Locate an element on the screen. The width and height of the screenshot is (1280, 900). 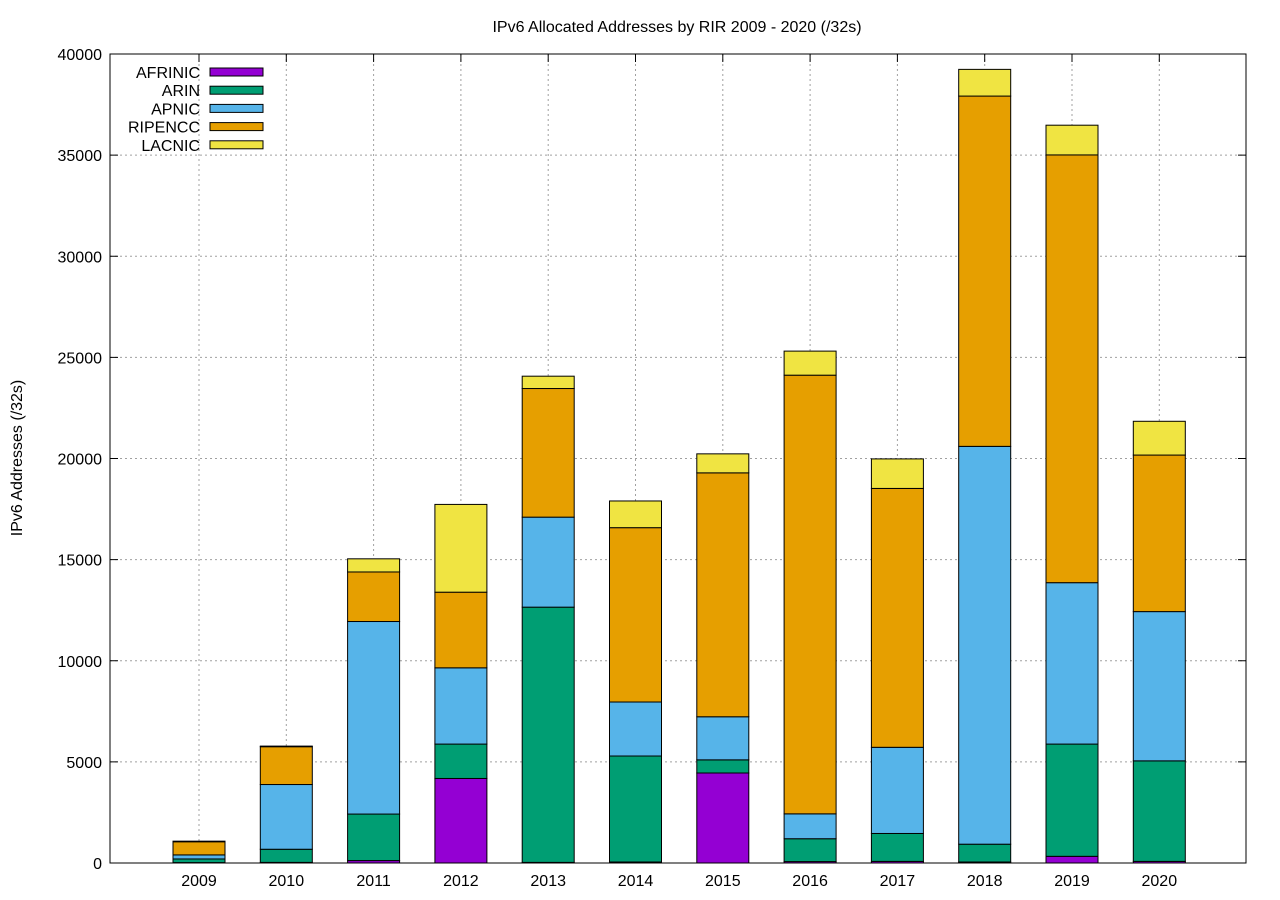
bar-apnic-2013 is located at coordinates (548, 562).